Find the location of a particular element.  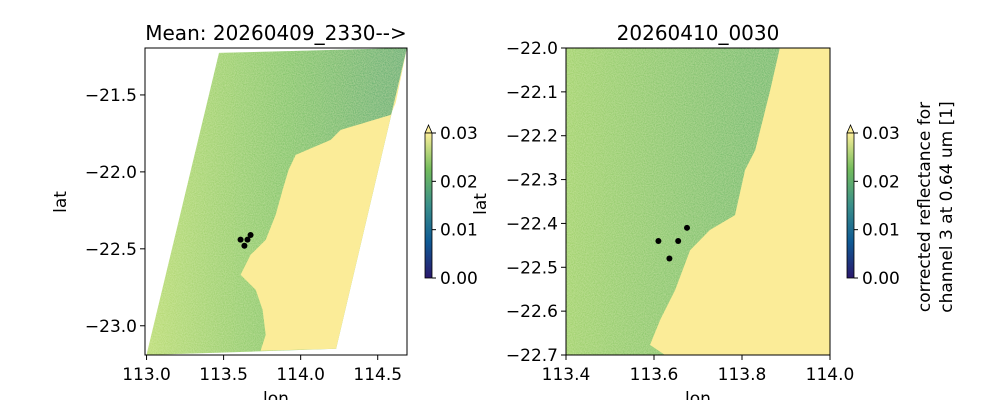

x-tick-label: 114.5 is located at coordinates (377, 375).